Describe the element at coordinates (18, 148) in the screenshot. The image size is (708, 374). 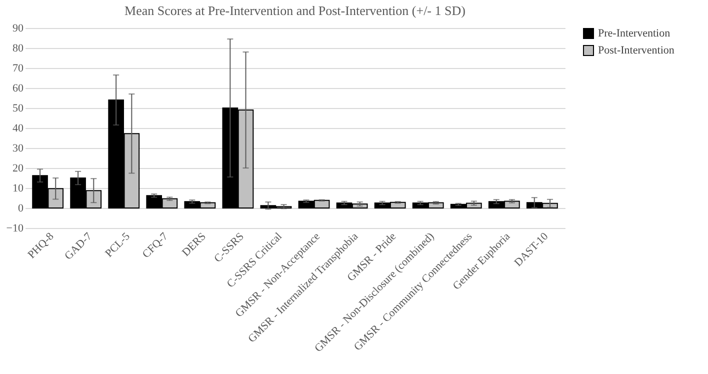
I see `y-tick-label: 30` at that location.